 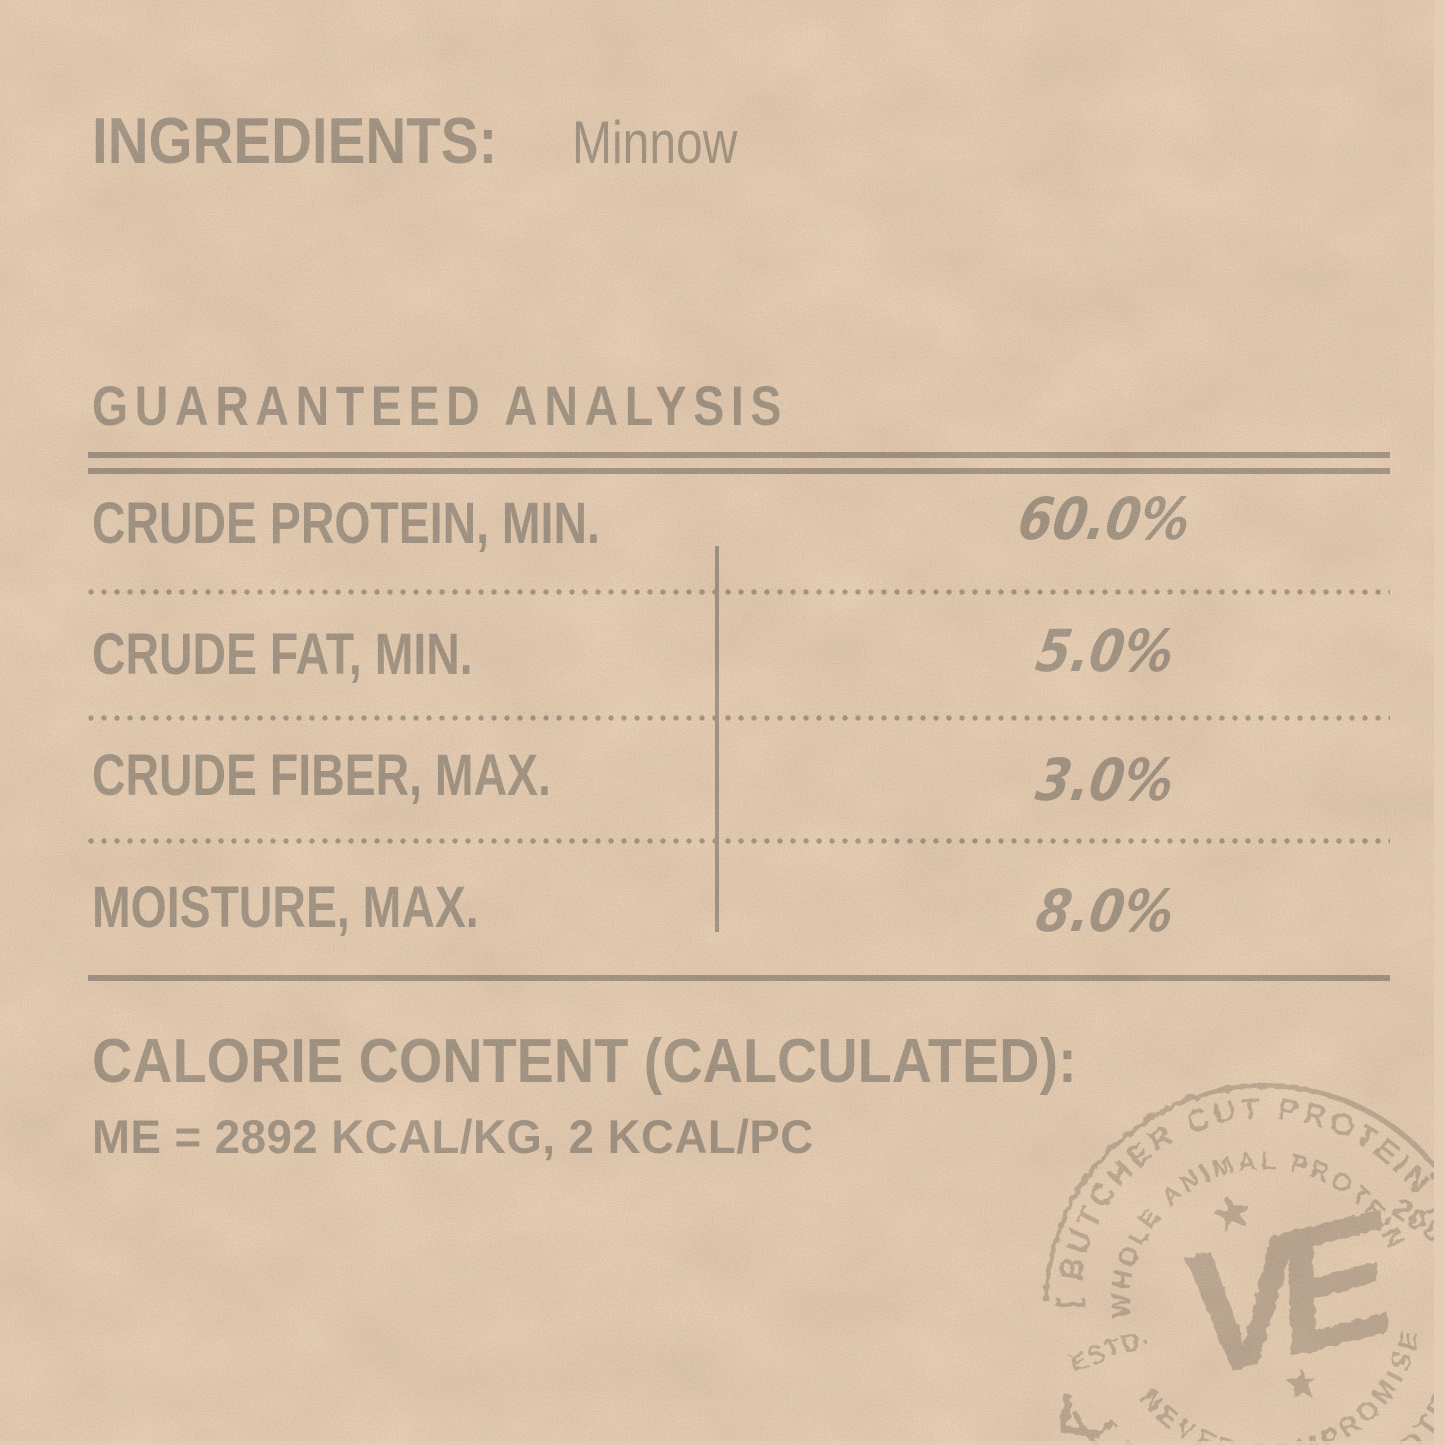 What do you see at coordinates (654, 142) in the screenshot?
I see `ingredients-value: Minnow` at bounding box center [654, 142].